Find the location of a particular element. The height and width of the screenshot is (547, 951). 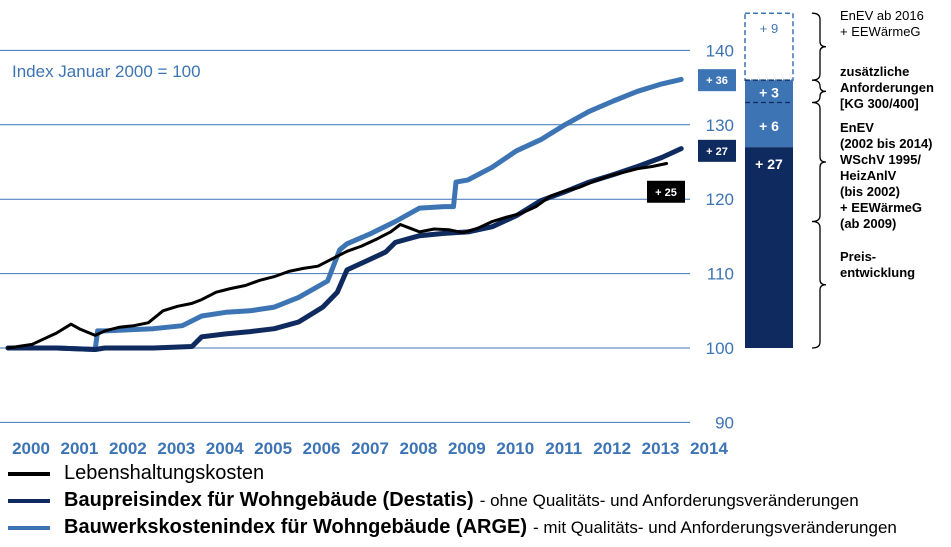

legend-label: Baupreisindex für Wohngebäude (Destatis) is located at coordinates (269, 500).